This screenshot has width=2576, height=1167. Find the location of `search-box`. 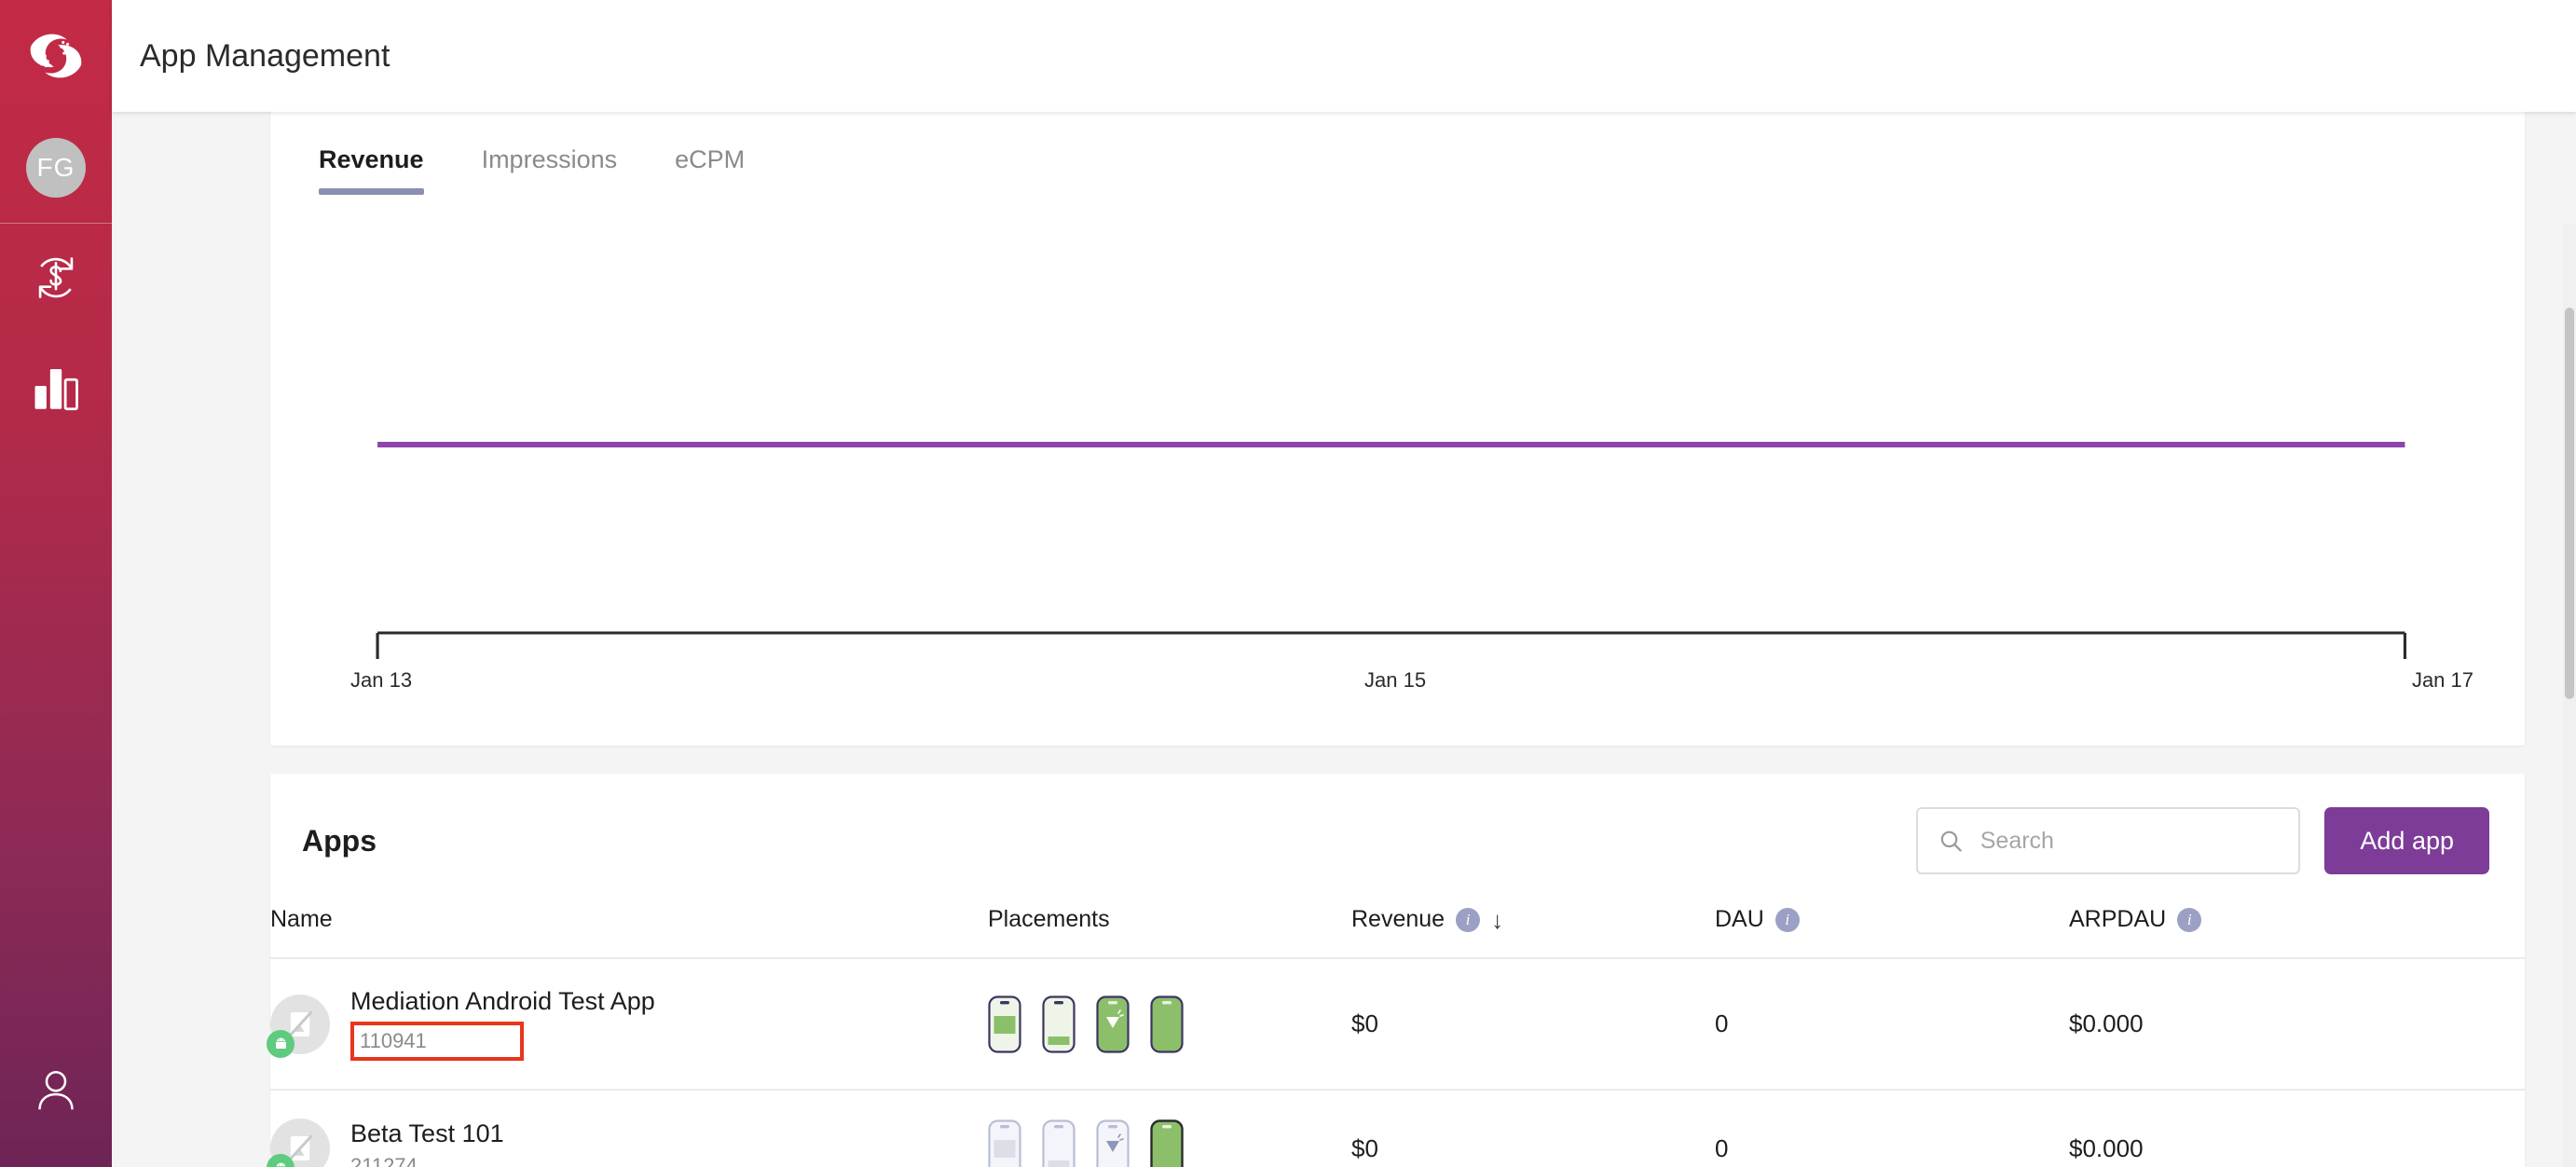

search-box is located at coordinates (2108, 841).